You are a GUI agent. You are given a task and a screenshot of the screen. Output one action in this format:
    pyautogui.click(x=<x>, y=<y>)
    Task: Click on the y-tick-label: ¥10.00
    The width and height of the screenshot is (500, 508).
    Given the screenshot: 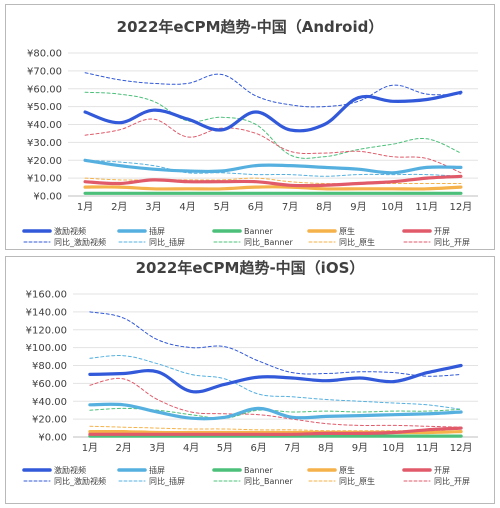 What is the action you would take?
    pyautogui.click(x=44, y=179)
    